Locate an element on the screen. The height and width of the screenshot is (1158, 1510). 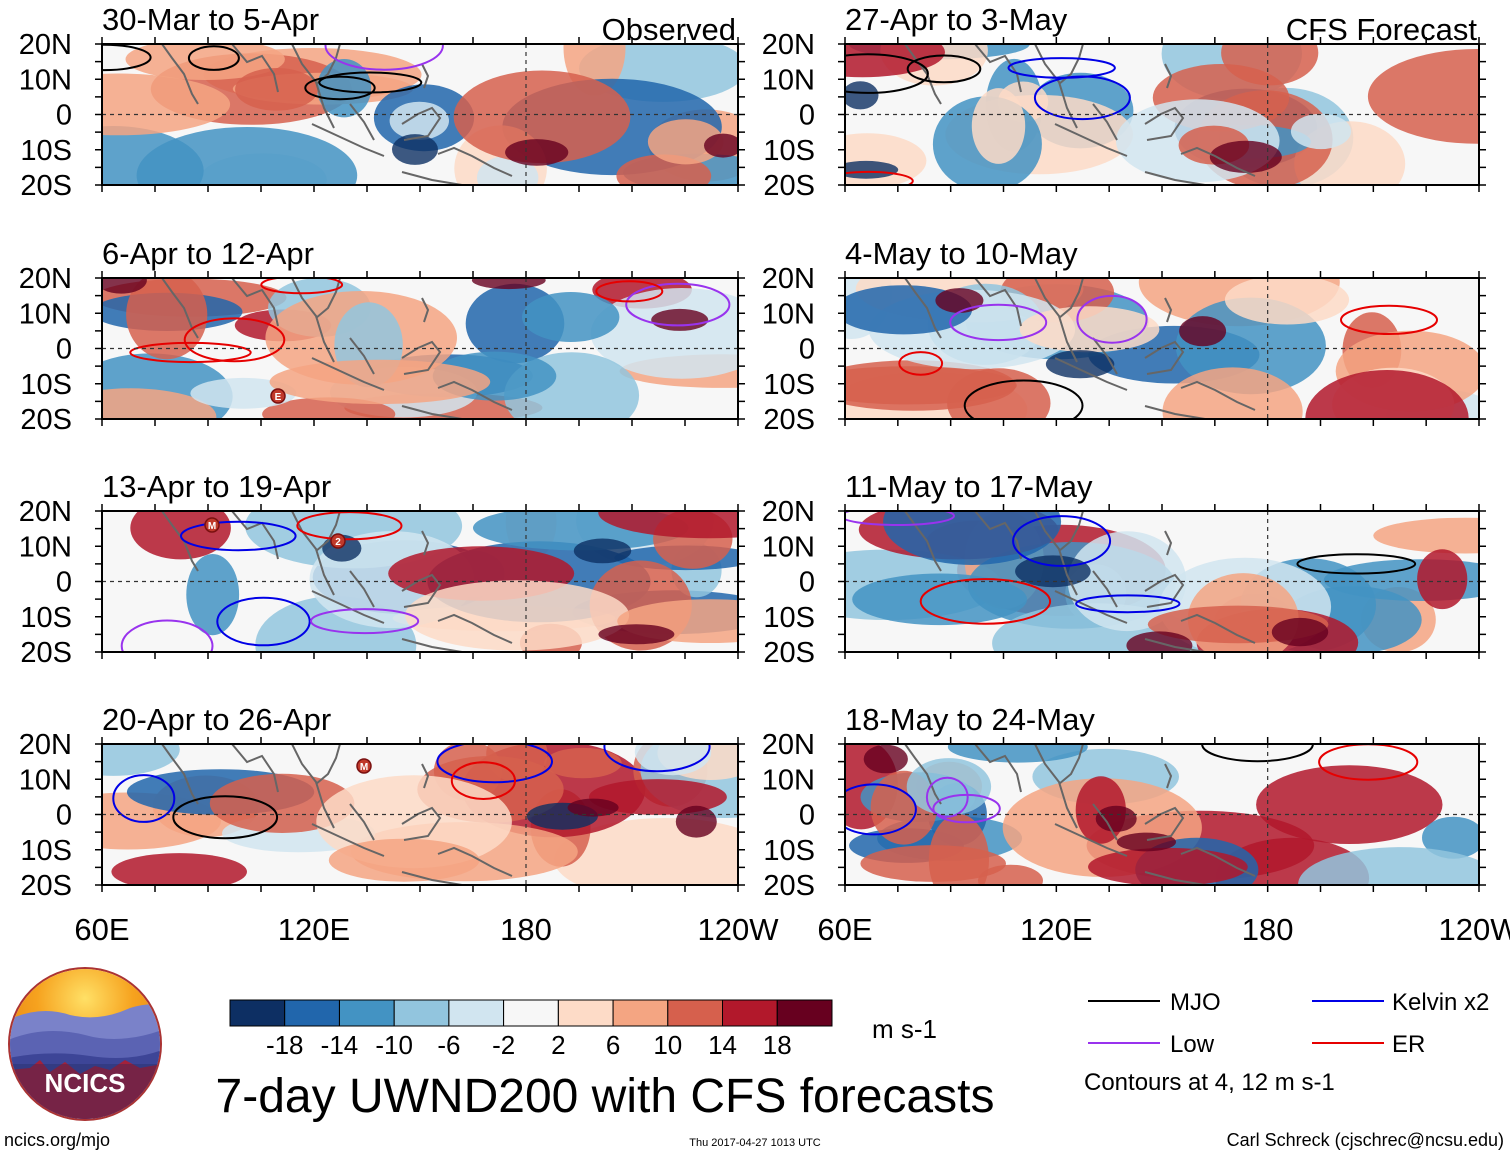
panel-period-title: 6-Apr to 12-Apr is located at coordinates (208, 253).